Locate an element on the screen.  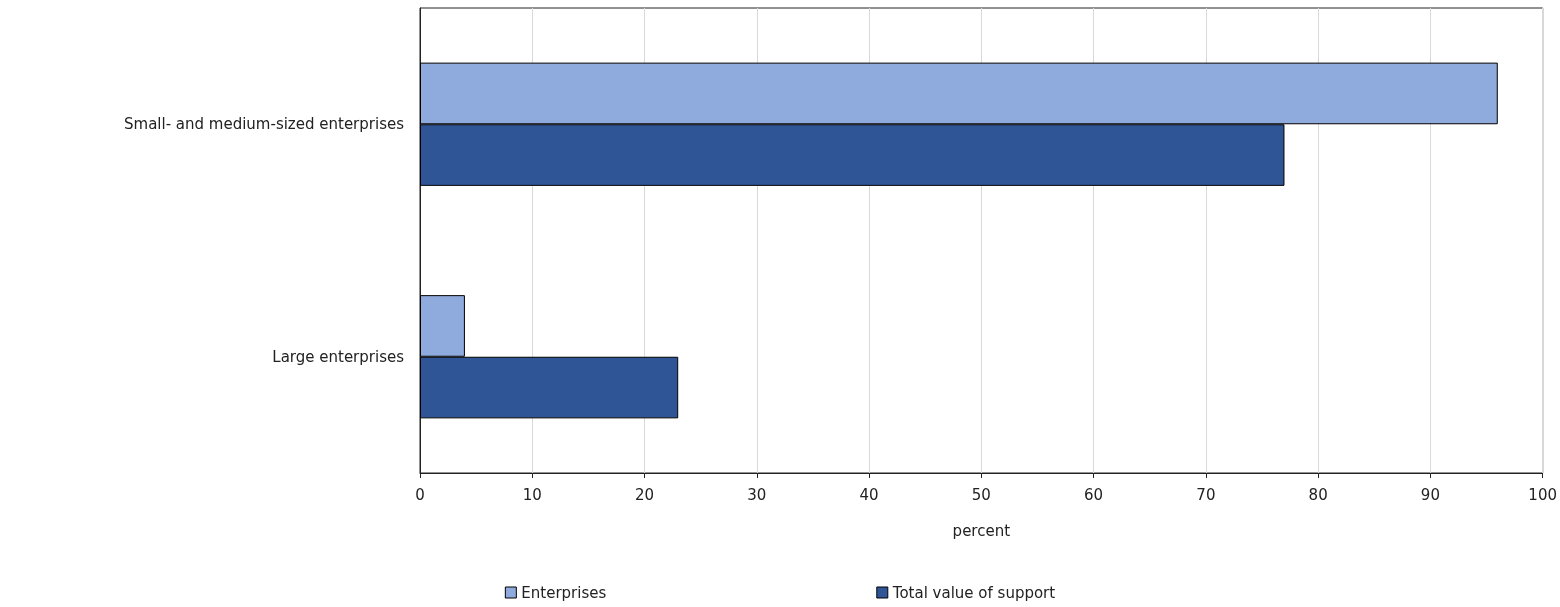
y-tick-label: Large enterprises is located at coordinates (338, 356).